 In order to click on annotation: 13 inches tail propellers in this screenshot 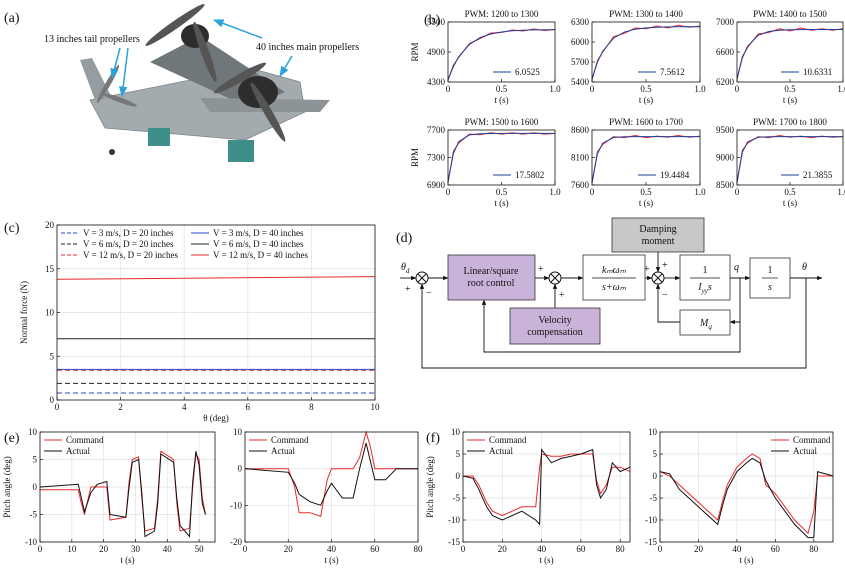, I will do `click(92, 39)`.